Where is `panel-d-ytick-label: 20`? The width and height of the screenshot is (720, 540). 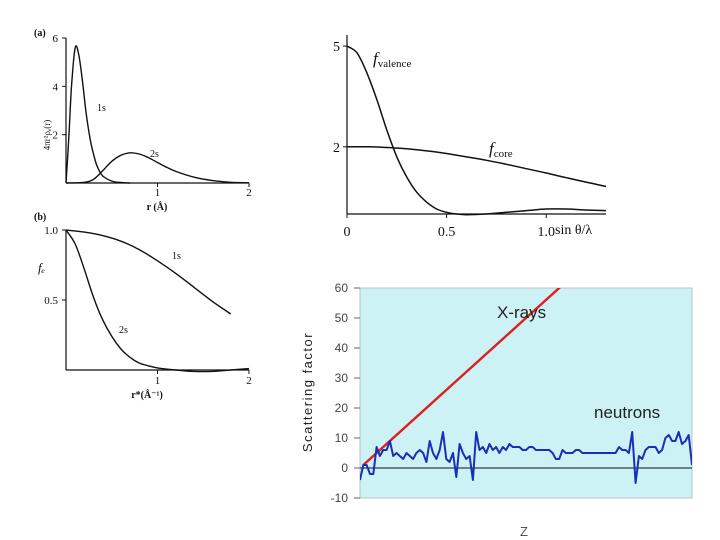
panel-d-ytick-label: 20 is located at coordinates (342, 408).